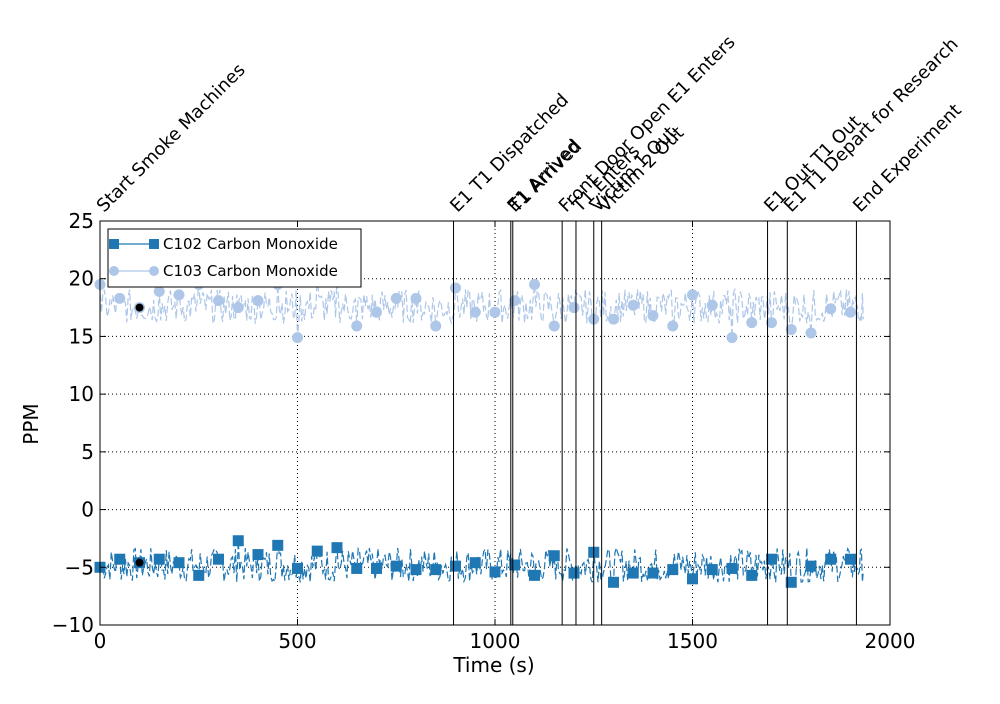 This screenshot has height=704, width=1000. What do you see at coordinates (81, 279) in the screenshot?
I see `y-tick-label: 20` at bounding box center [81, 279].